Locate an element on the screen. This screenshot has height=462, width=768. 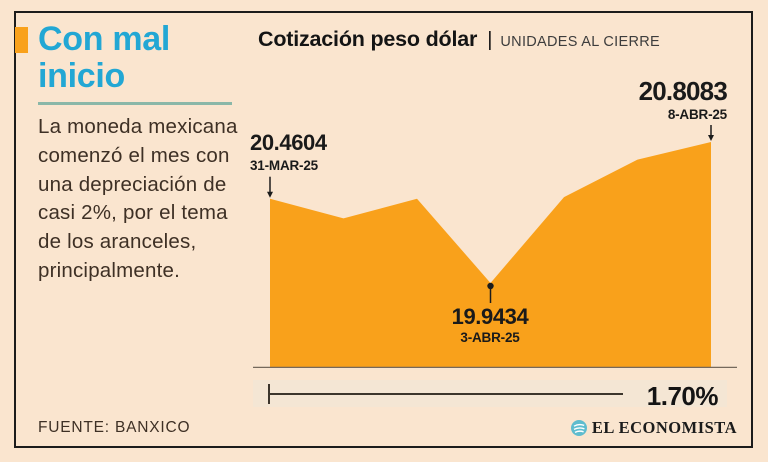
publisher-brand: EL ECONOMISTA is located at coordinates (638, 428).